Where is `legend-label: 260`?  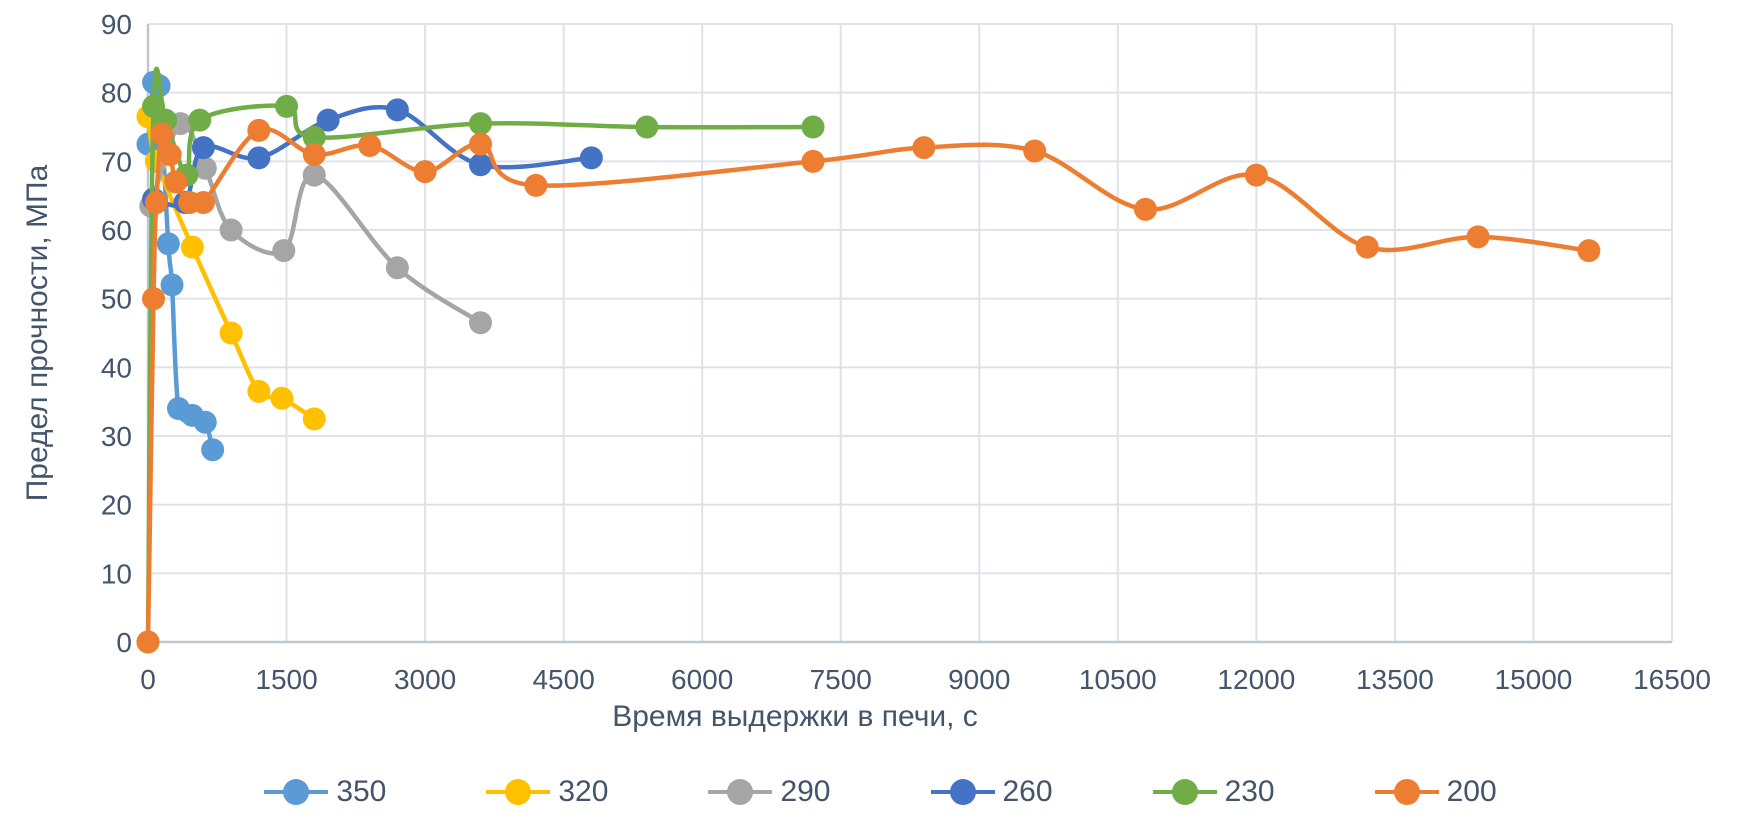 legend-label: 260 is located at coordinates (1027, 791).